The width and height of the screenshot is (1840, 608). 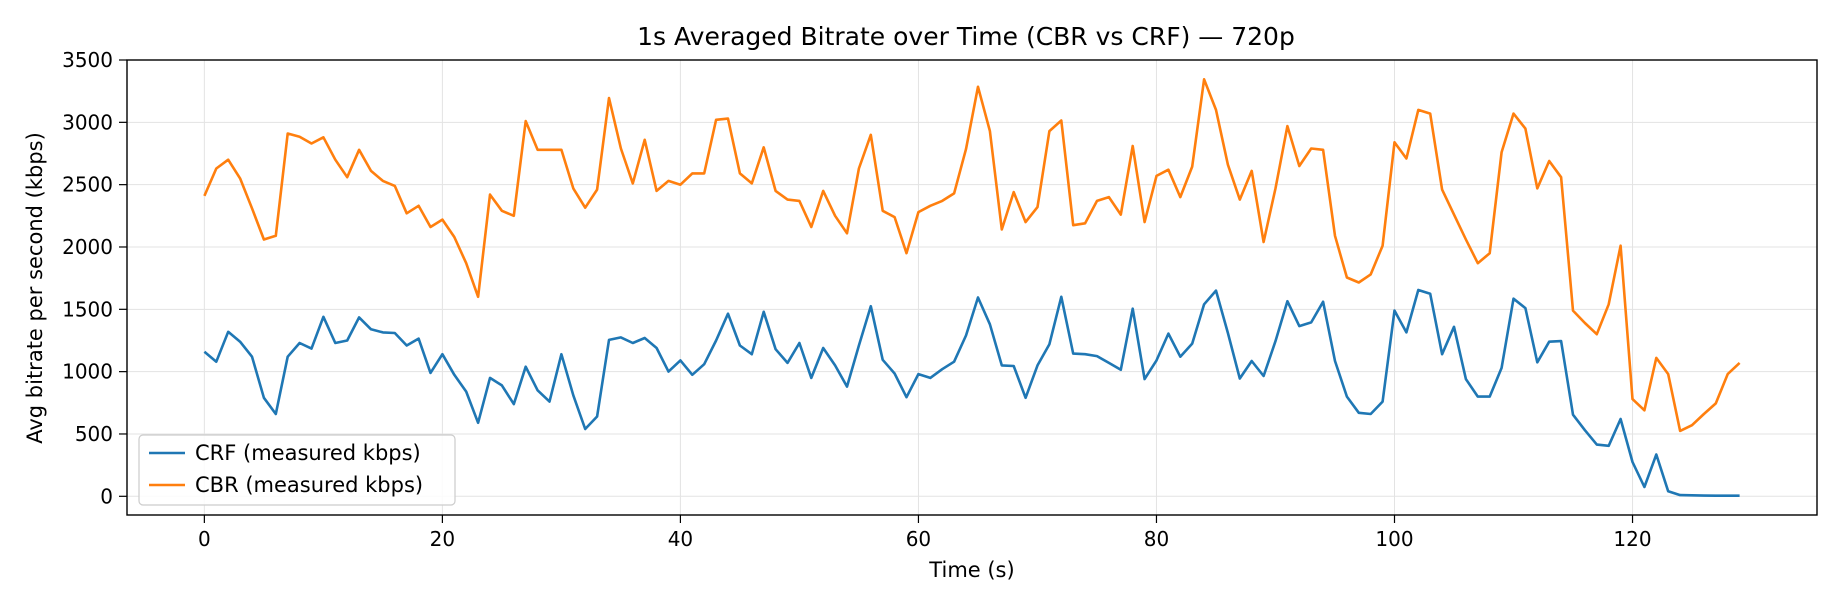 I want to click on x-tick-label: 40, so click(x=680, y=539).